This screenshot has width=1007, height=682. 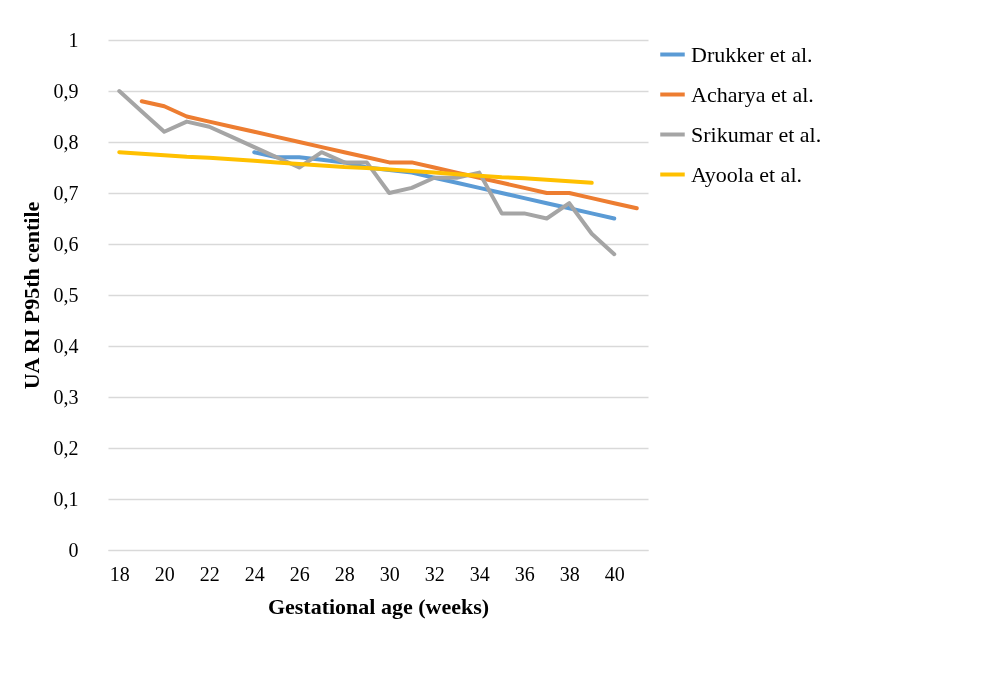 I want to click on x-tick-label: 28, so click(x=344, y=573).